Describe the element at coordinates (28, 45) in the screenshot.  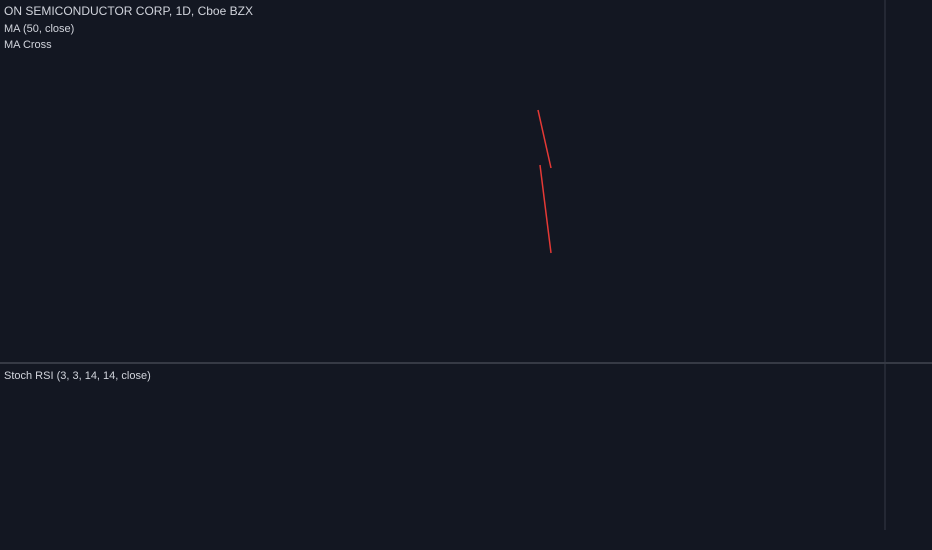
I see `legend-entry: MA Cross` at that location.